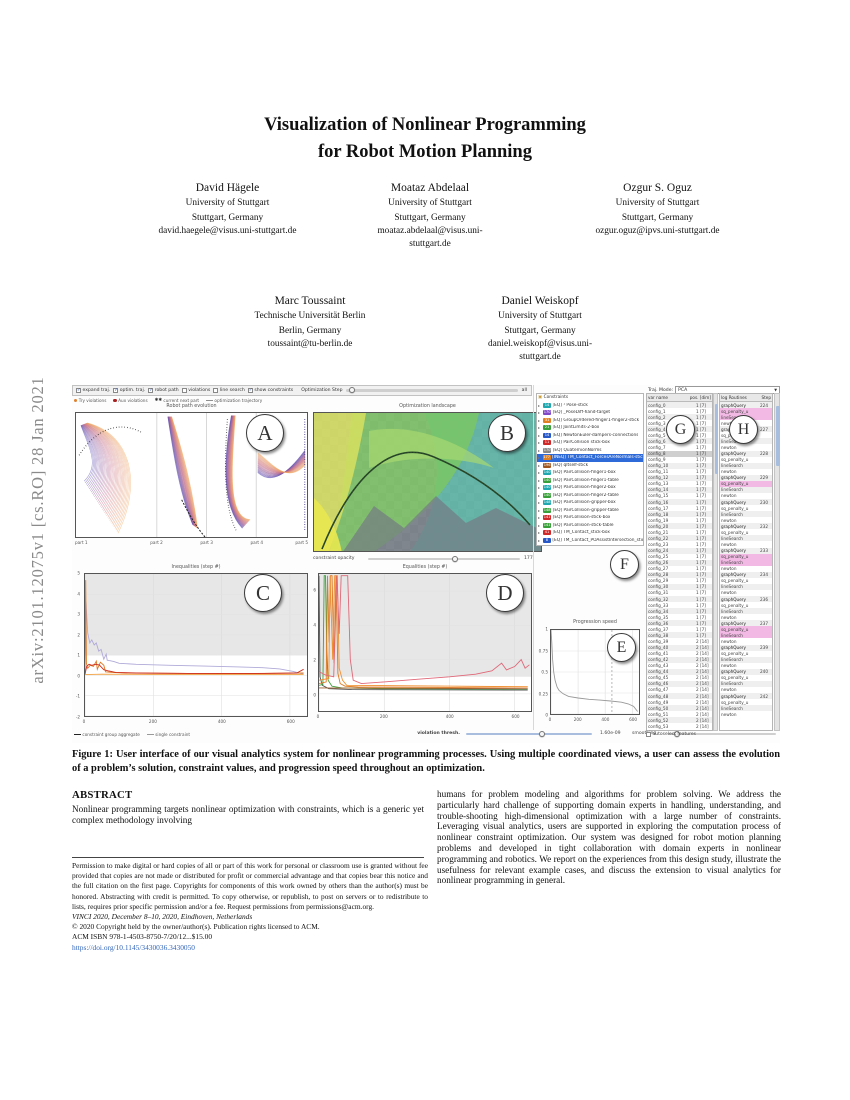 This screenshot has height=1100, width=850. What do you see at coordinates (679, 647) in the screenshot?
I see `table-row: config_40 2 [14]` at bounding box center [679, 647].